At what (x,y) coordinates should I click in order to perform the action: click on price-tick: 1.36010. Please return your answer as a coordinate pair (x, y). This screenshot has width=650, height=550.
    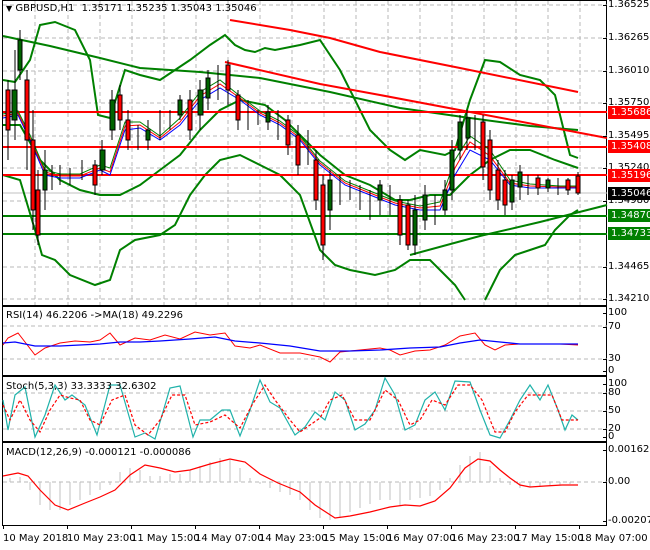
    Looking at the image, I should click on (626, 70).